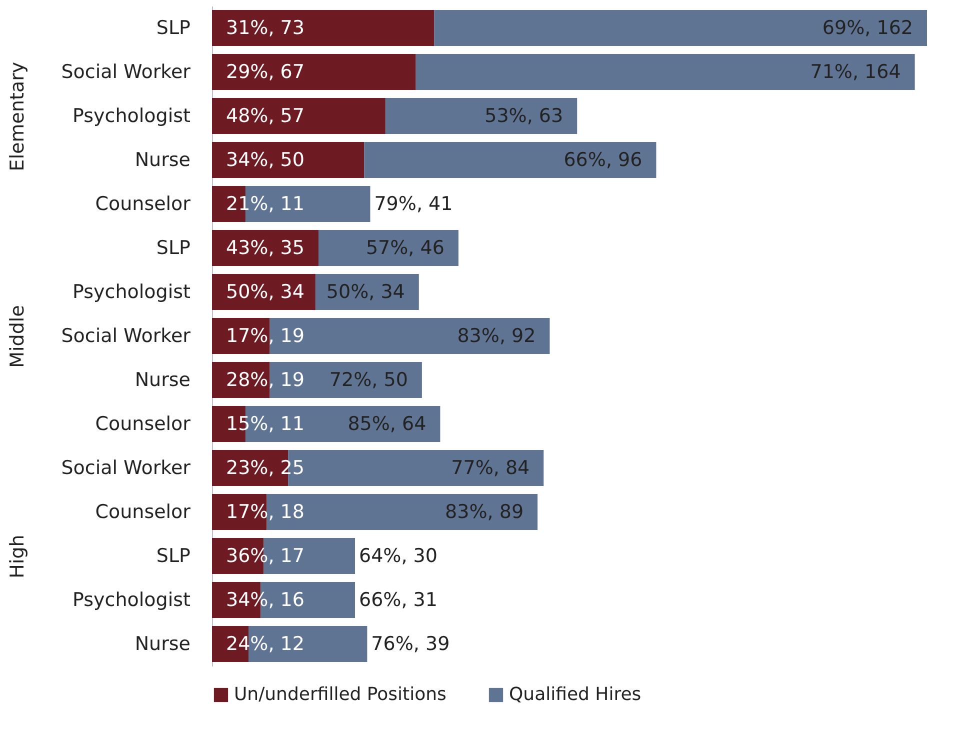 Image resolution: width=956 pixels, height=738 pixels. What do you see at coordinates (17, 556) in the screenshot?
I see `y-axis-title: High` at bounding box center [17, 556].